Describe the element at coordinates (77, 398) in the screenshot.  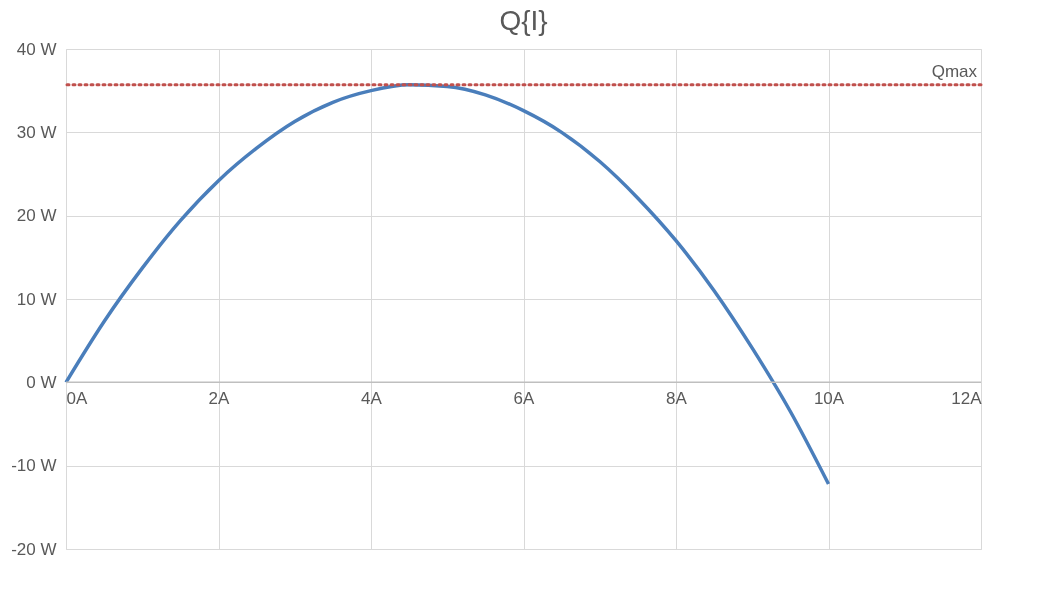
I see `x-tick-label: 0A` at that location.